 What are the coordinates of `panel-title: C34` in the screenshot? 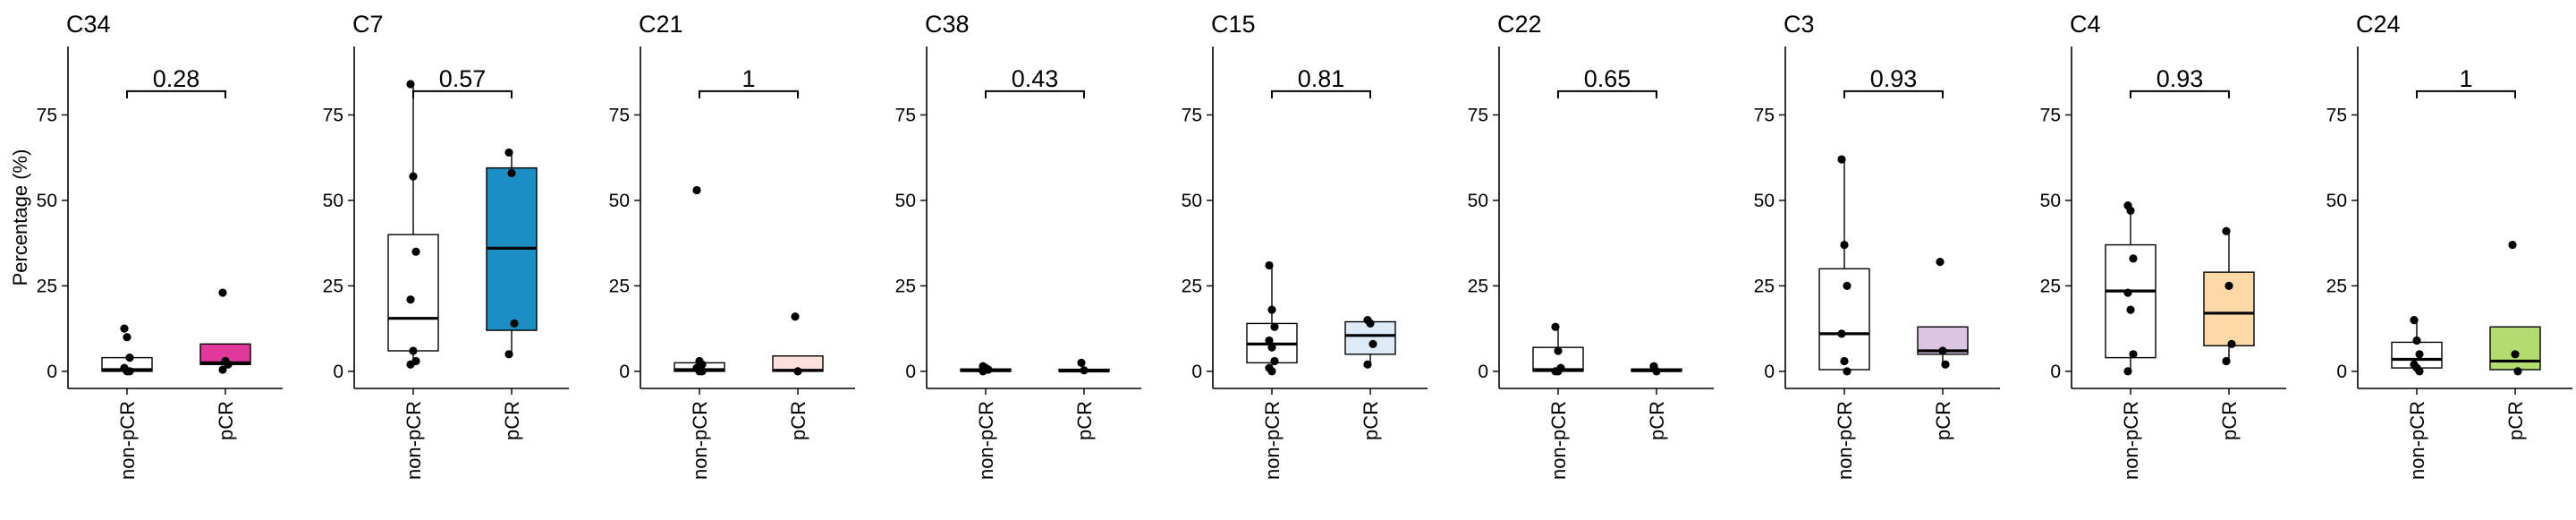 It's located at (88, 24).